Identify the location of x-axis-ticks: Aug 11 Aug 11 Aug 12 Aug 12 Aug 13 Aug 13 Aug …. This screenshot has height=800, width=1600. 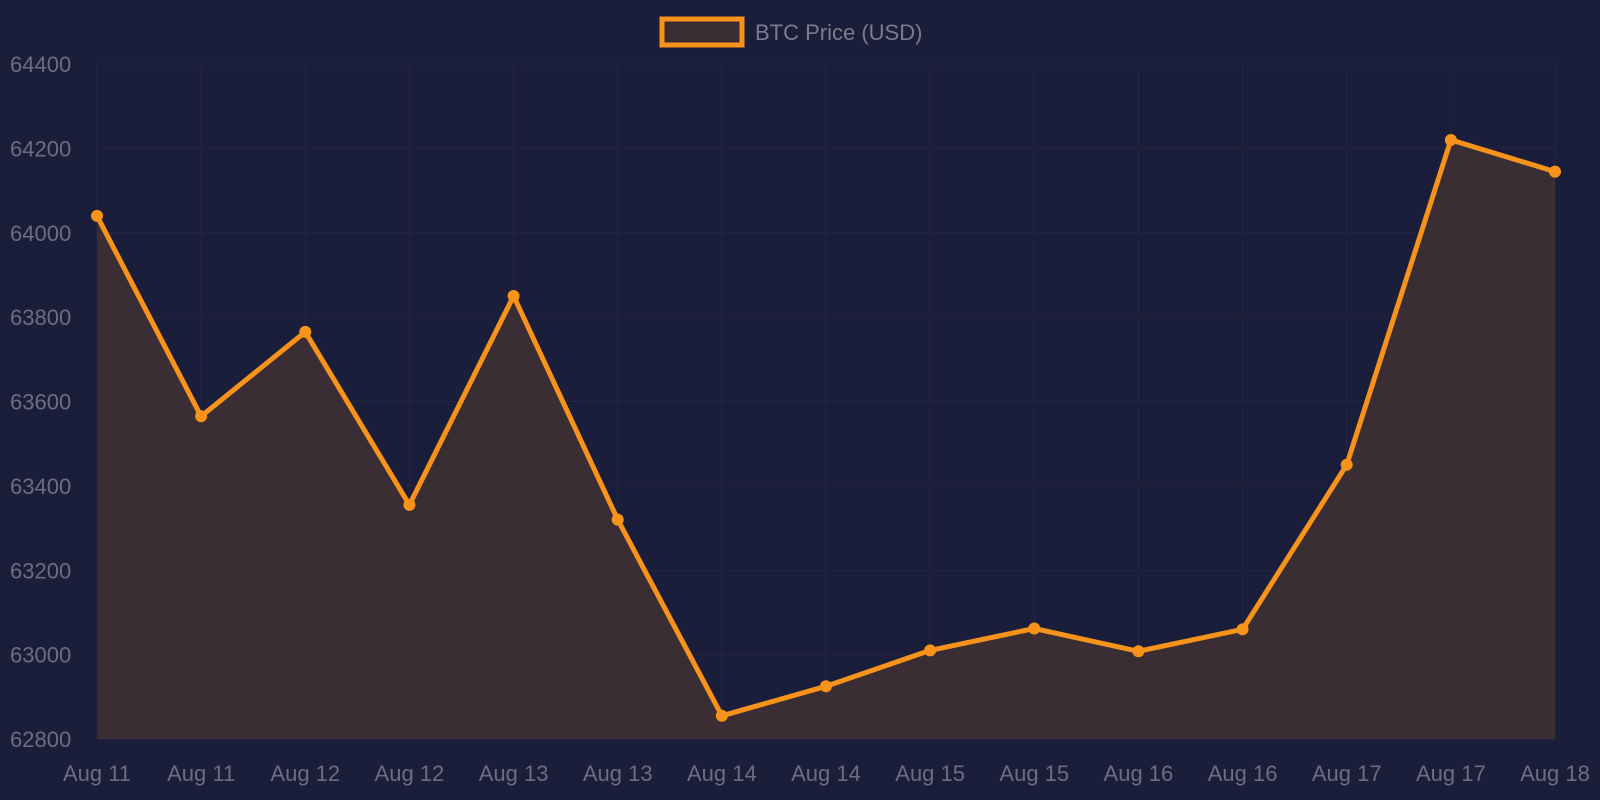
(826, 773).